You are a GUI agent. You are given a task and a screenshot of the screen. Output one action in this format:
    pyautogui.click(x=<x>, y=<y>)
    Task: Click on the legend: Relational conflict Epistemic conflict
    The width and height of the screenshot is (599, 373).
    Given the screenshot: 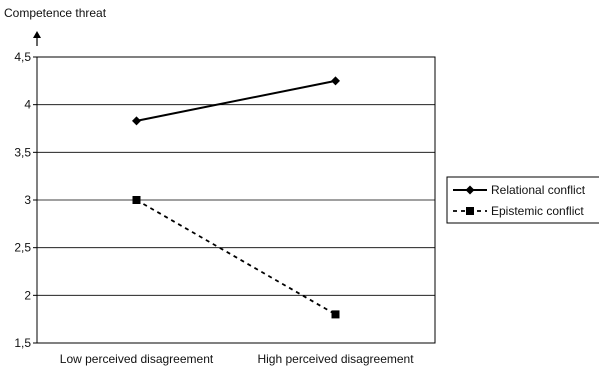 What is the action you would take?
    pyautogui.click(x=522, y=200)
    